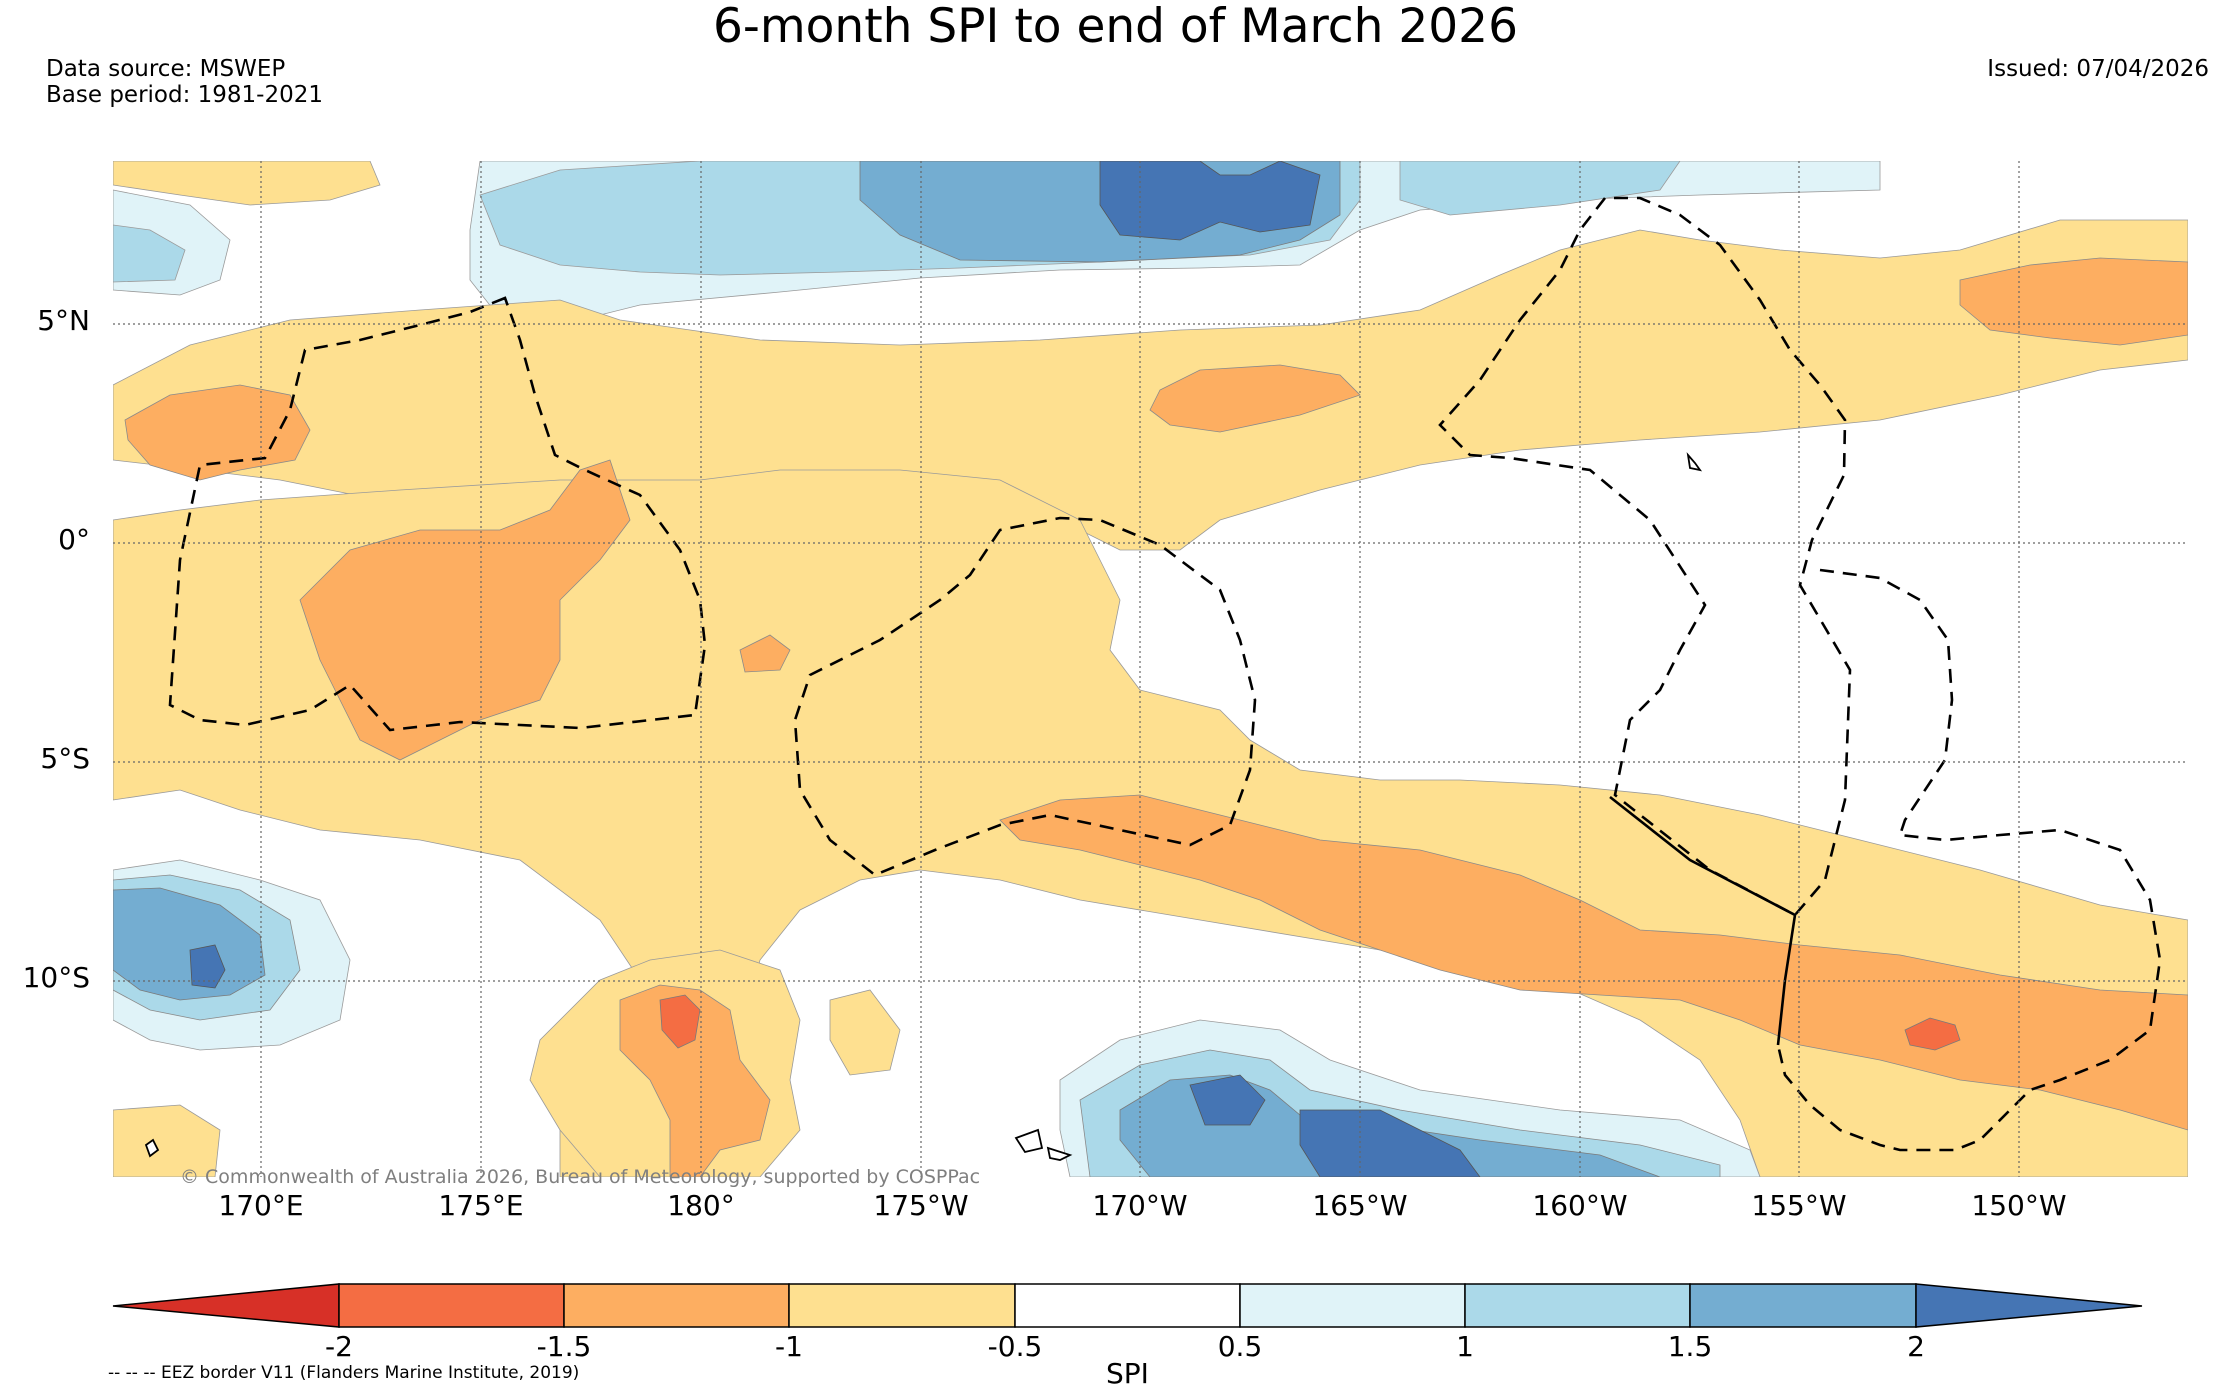  What do you see at coordinates (185, 95) in the screenshot?
I see `base-period: Base period: 1981-2021` at bounding box center [185, 95].